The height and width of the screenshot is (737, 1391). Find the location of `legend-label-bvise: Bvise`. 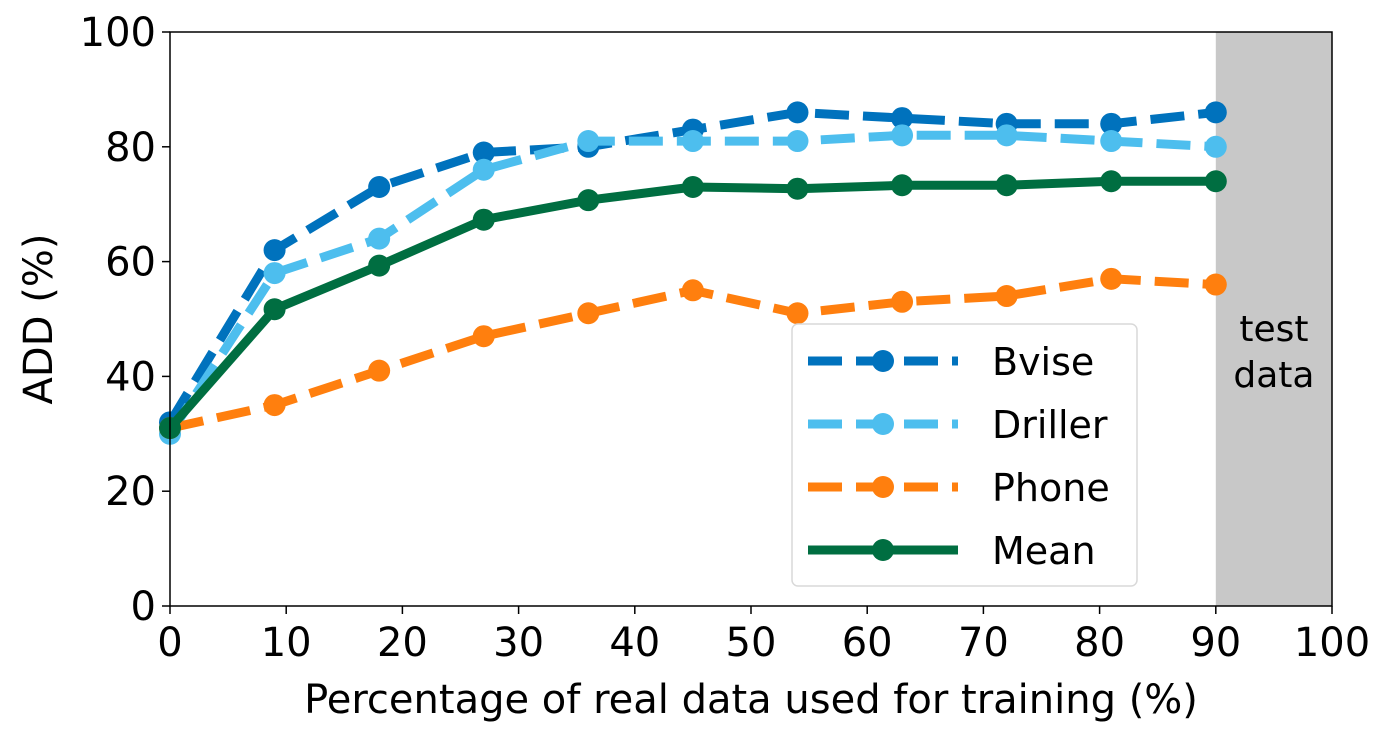

legend-label-bvise: Bvise is located at coordinates (1043, 362).